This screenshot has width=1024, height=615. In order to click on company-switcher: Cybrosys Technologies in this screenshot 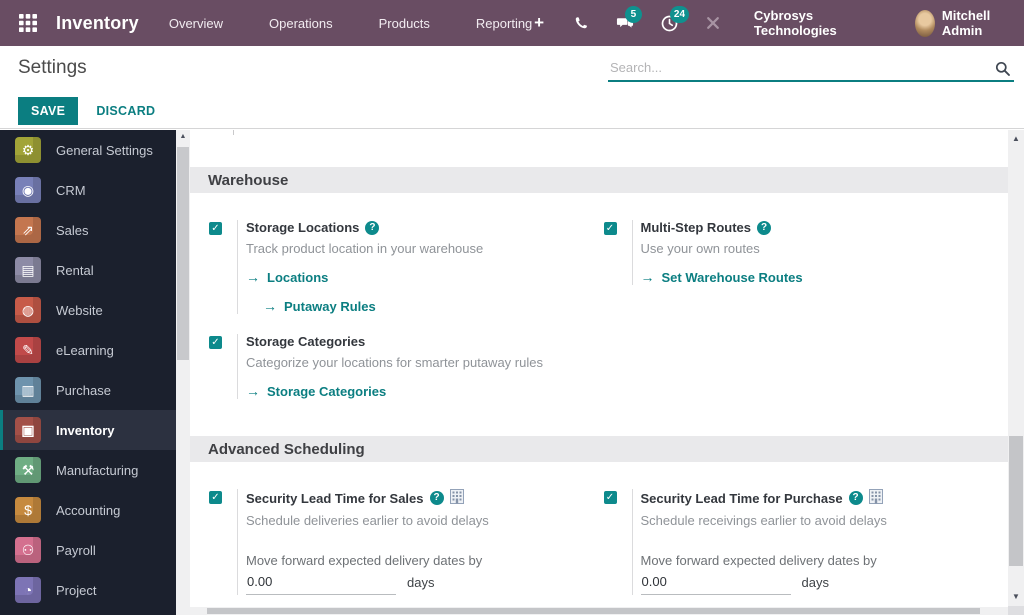, I will do `click(795, 23)`.